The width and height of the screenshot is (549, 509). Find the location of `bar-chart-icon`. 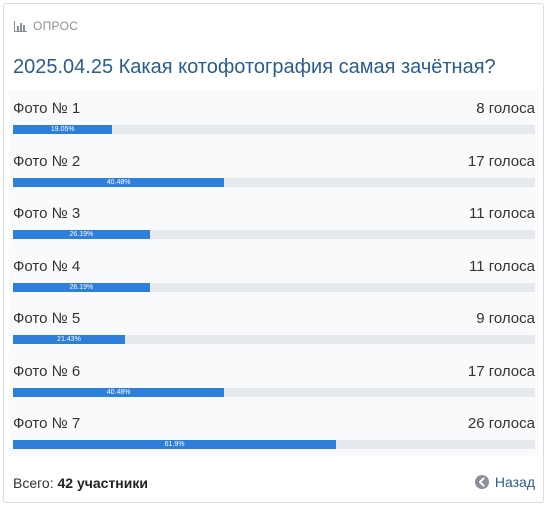

bar-chart-icon is located at coordinates (20, 26).